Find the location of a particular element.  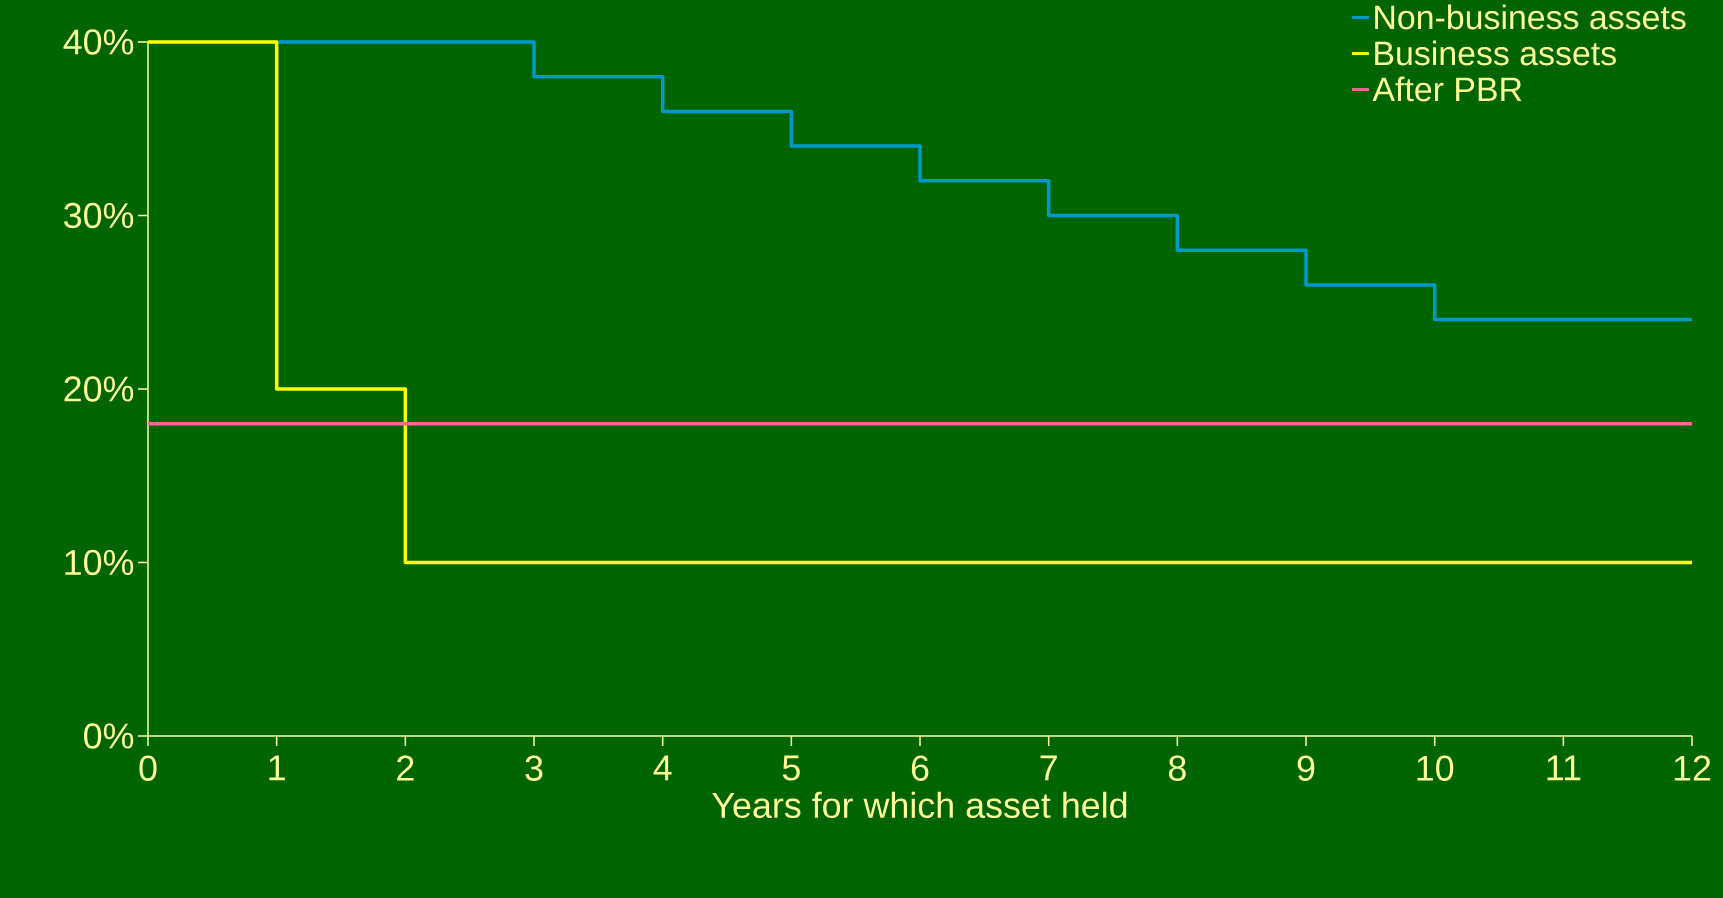

x-tick-label: 0 is located at coordinates (148, 768).